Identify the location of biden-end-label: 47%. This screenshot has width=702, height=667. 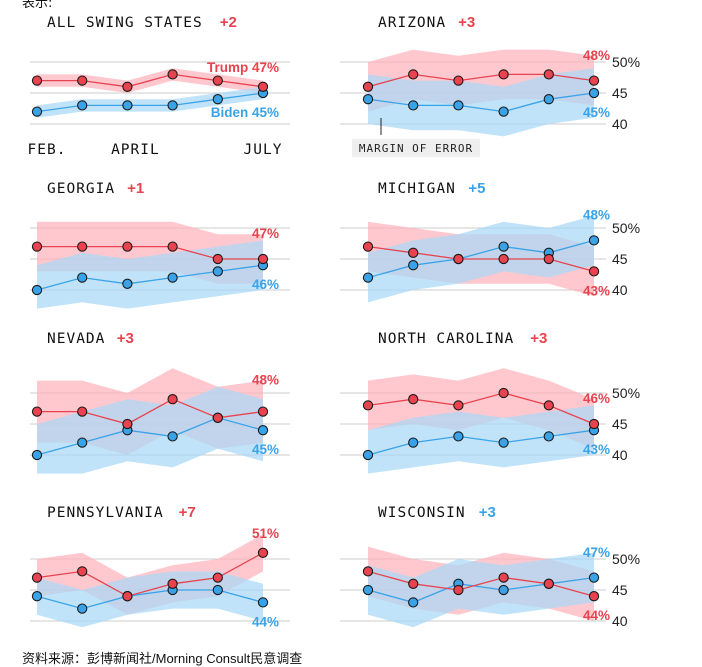
(596, 552).